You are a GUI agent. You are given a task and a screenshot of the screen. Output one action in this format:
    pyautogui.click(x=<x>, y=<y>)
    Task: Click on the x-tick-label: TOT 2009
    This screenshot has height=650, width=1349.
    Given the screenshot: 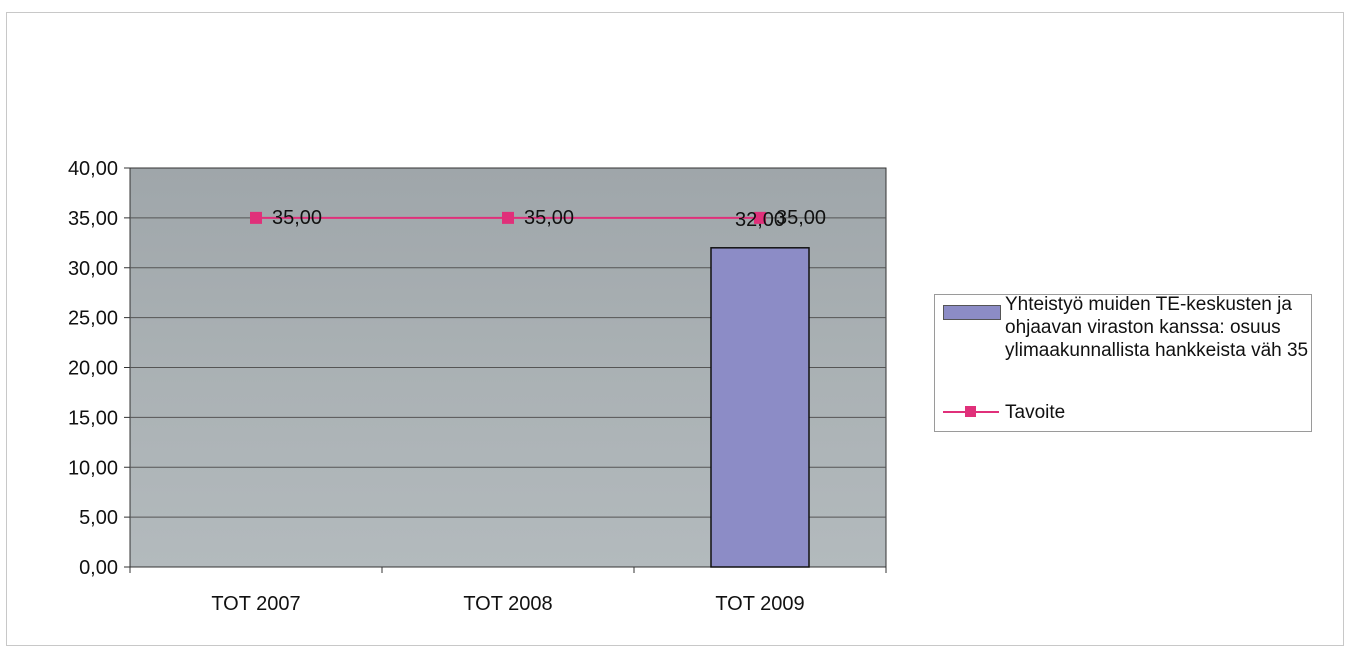 What is the action you would take?
    pyautogui.click(x=759, y=604)
    